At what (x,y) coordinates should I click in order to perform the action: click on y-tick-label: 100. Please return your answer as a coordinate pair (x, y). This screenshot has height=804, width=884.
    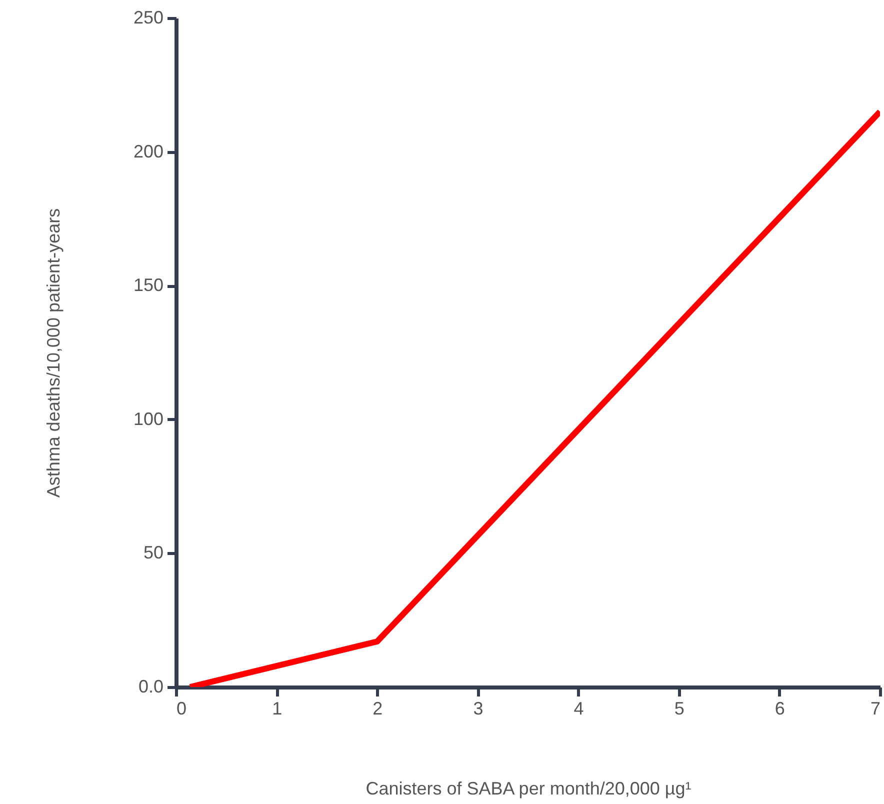
    Looking at the image, I should click on (148, 418).